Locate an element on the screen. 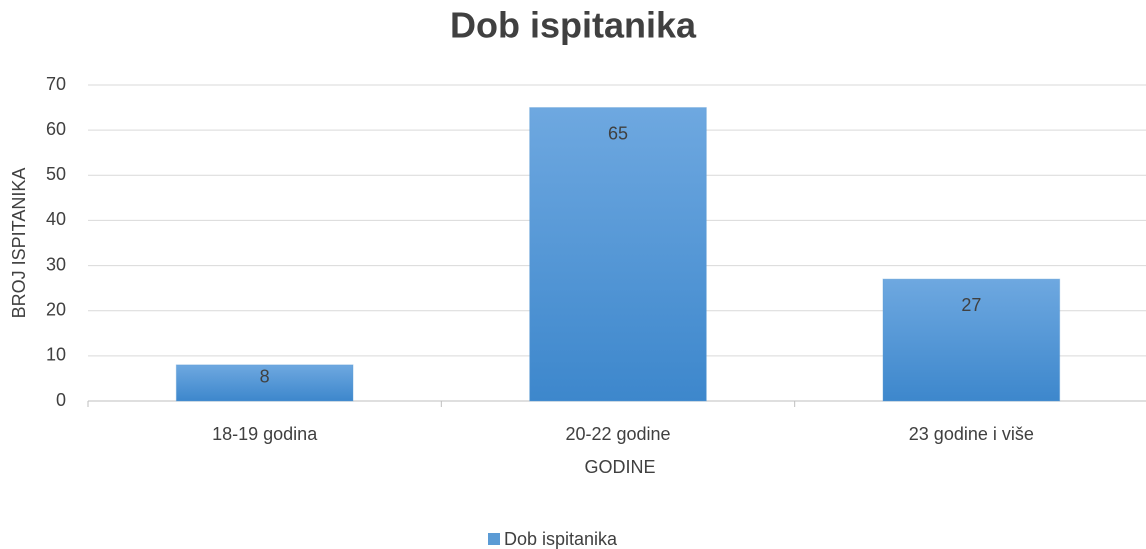 The width and height of the screenshot is (1146, 549). y-axis-label: BROJ ISPITANIKA is located at coordinates (19, 243).